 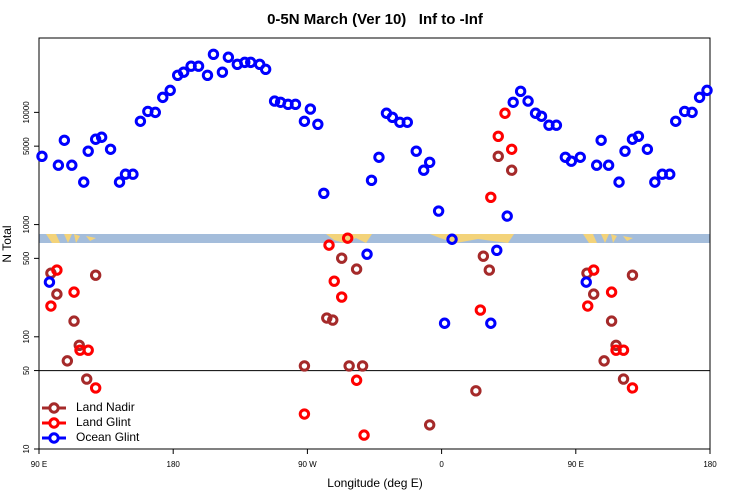 What do you see at coordinates (441, 464) in the screenshot?
I see `x-tick-label: 0` at bounding box center [441, 464].